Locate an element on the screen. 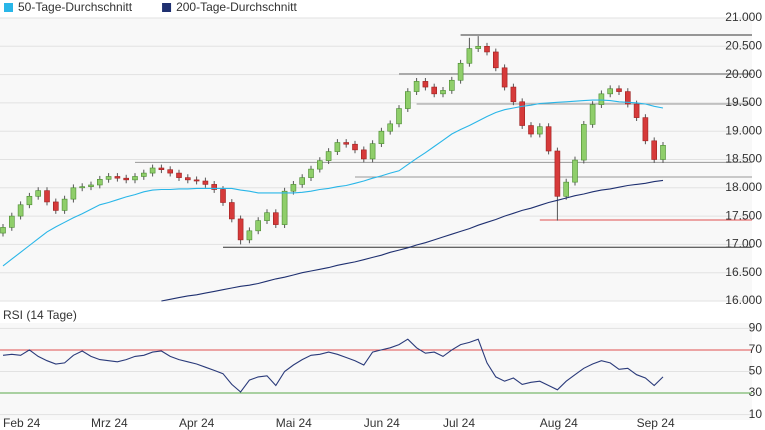 This screenshot has width=765, height=430. y-tick-label: 19.500 is located at coordinates (743, 102).